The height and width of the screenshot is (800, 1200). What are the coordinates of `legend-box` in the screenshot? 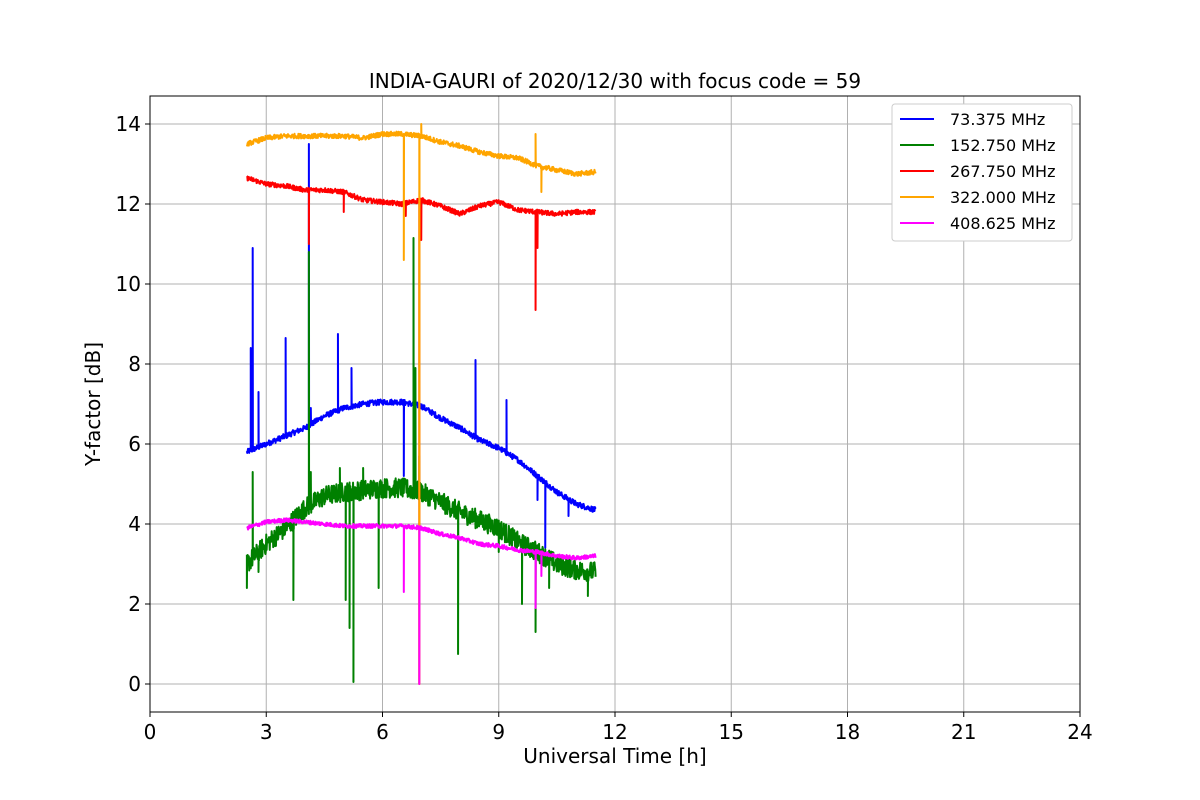 It's located at (982, 172).